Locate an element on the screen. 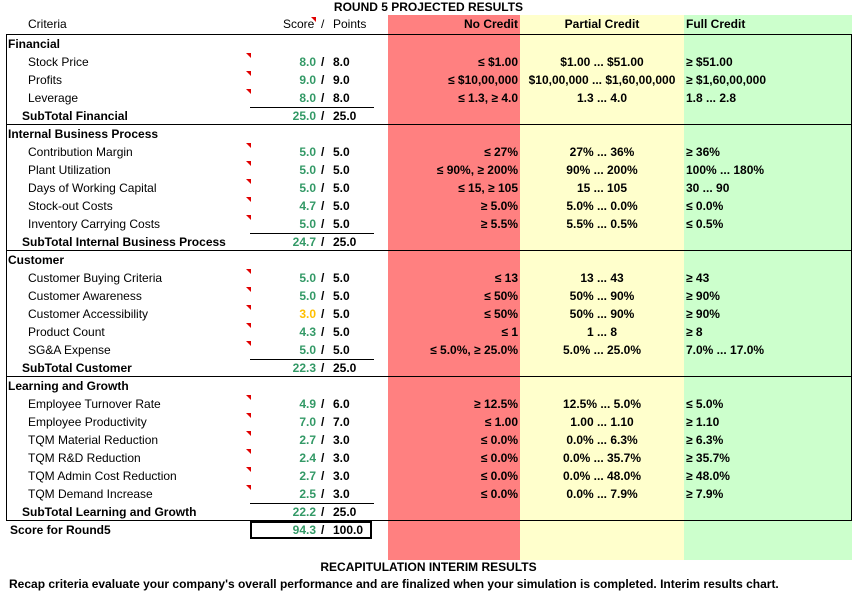 This screenshot has width=857, height=594. points-value: 3.0 is located at coordinates (341, 440).